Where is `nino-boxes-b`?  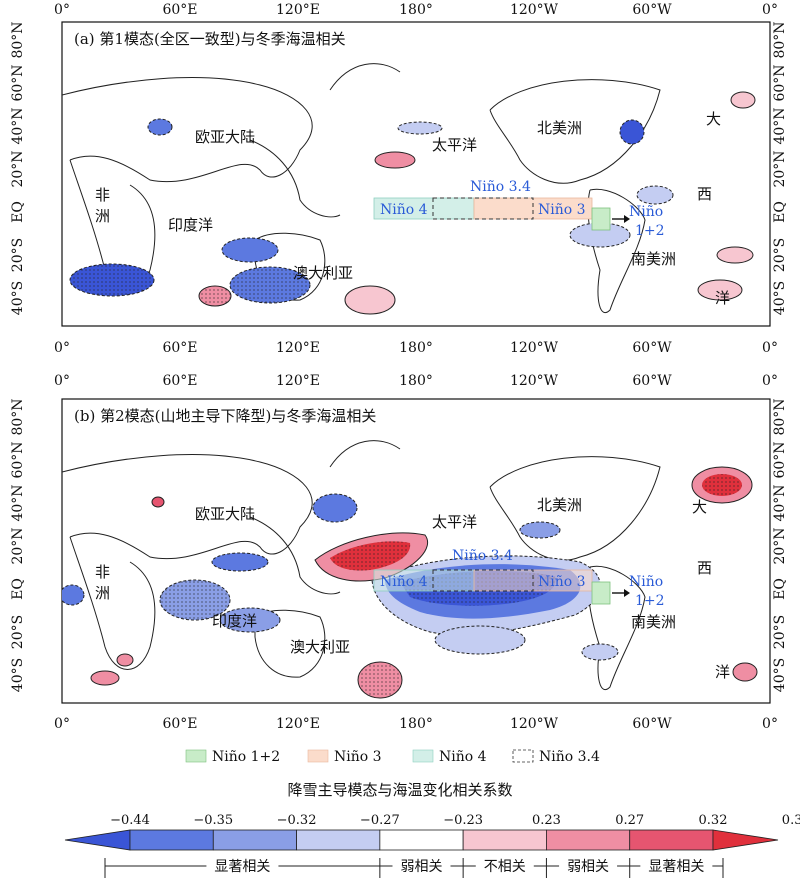 nino-boxes-b is located at coordinates (501, 587).